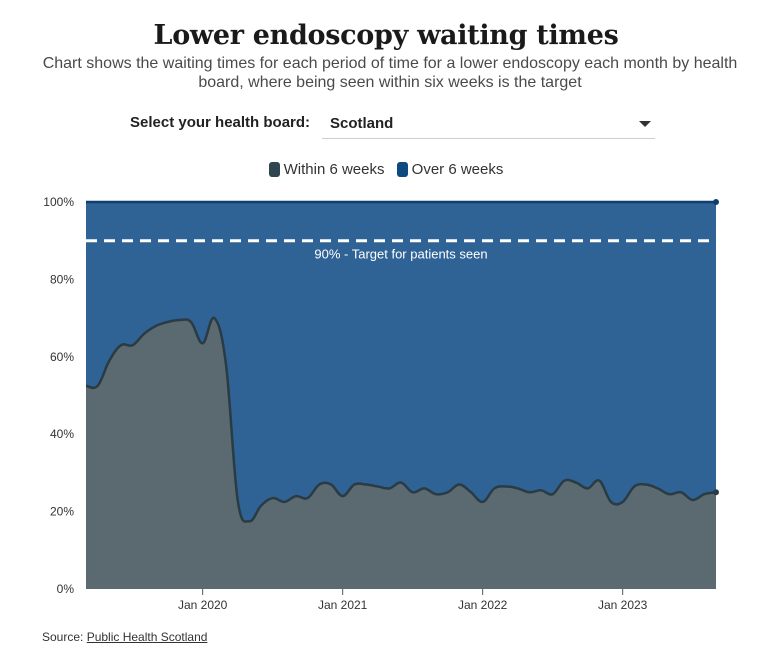 The height and width of the screenshot is (661, 772). I want to click on dropdown-selected-value: Scotland, so click(362, 123).